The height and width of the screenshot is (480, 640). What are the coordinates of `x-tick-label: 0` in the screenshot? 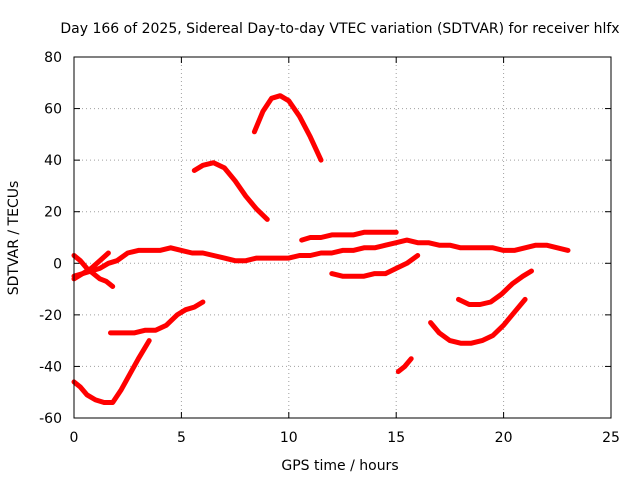 It's located at (74, 438).